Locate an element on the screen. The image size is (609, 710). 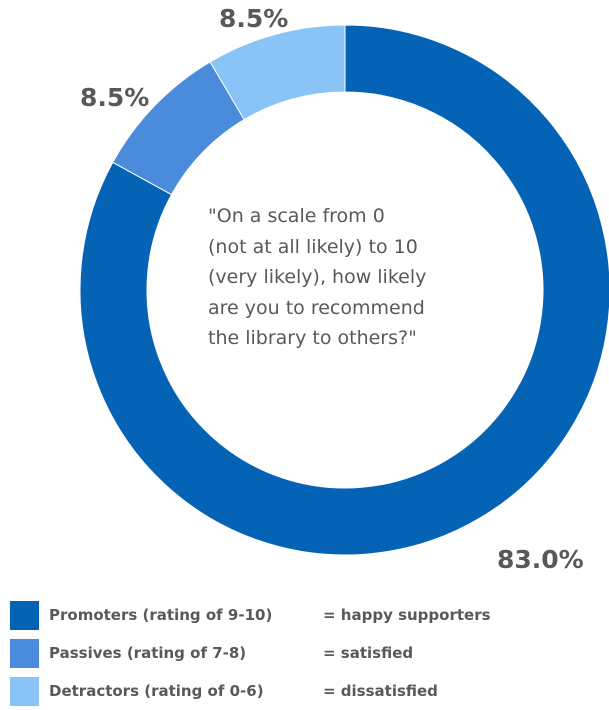
legend-label-promoters: Promoters (rating of 9-10) is located at coordinates (161, 615).